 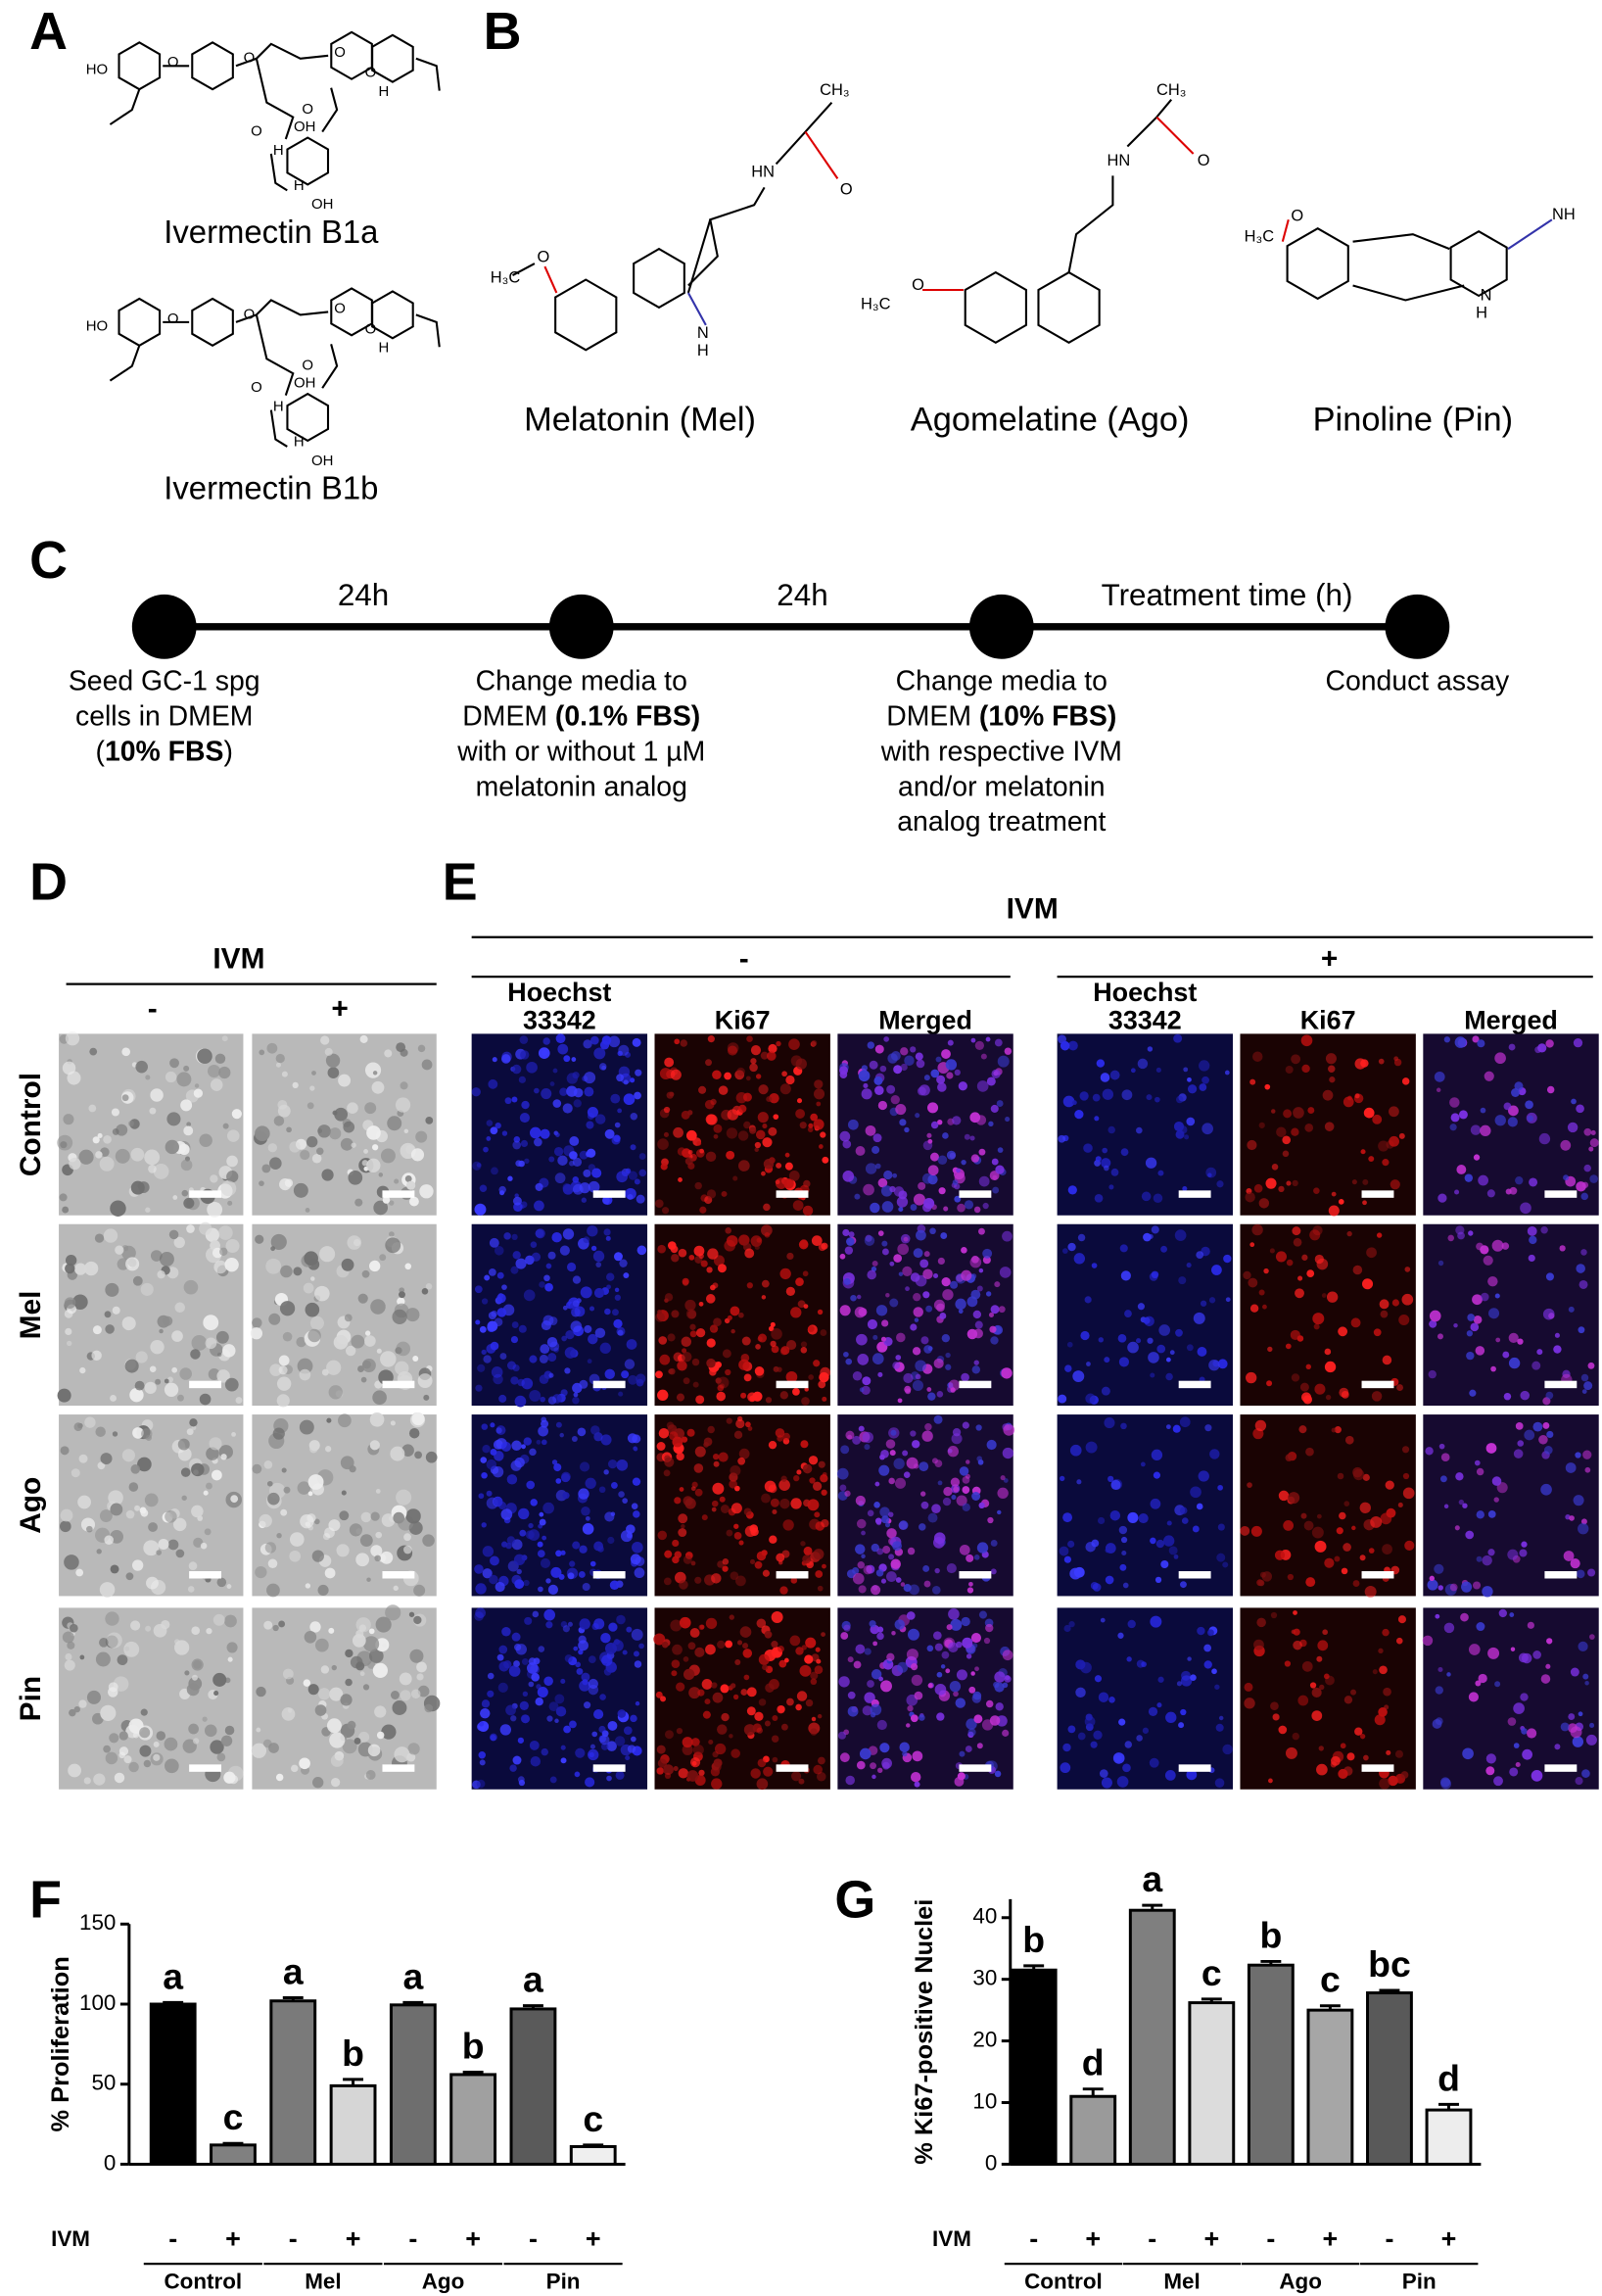 I want to click on bar, so click(x=1330, y=2087).